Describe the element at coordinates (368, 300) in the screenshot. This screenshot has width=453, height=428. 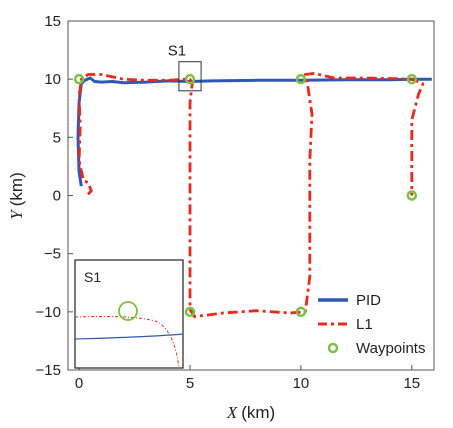
I see `legend-pid-label: PID` at that location.